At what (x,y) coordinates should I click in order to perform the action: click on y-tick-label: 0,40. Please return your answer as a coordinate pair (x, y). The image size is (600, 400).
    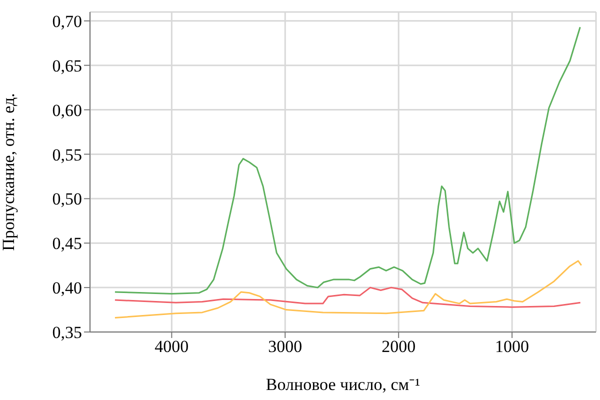
    Looking at the image, I should click on (67, 288).